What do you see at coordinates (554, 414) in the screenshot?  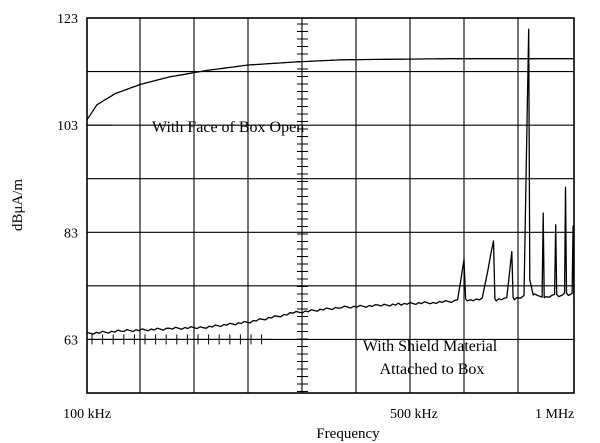 I see `x-tick-label: 1 MHz` at bounding box center [554, 414].